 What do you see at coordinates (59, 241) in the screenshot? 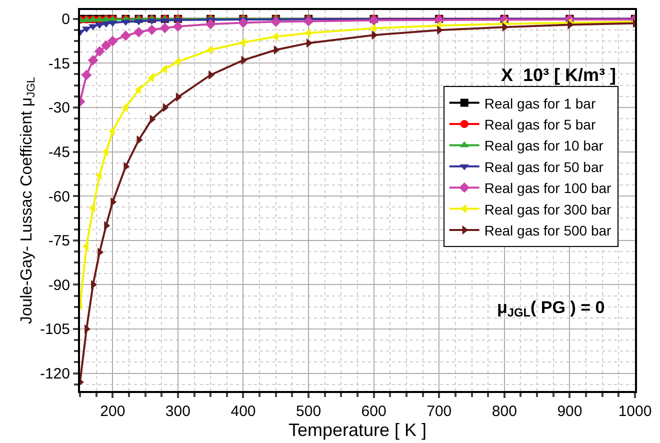
I see `y-tick-label: -75` at bounding box center [59, 241].